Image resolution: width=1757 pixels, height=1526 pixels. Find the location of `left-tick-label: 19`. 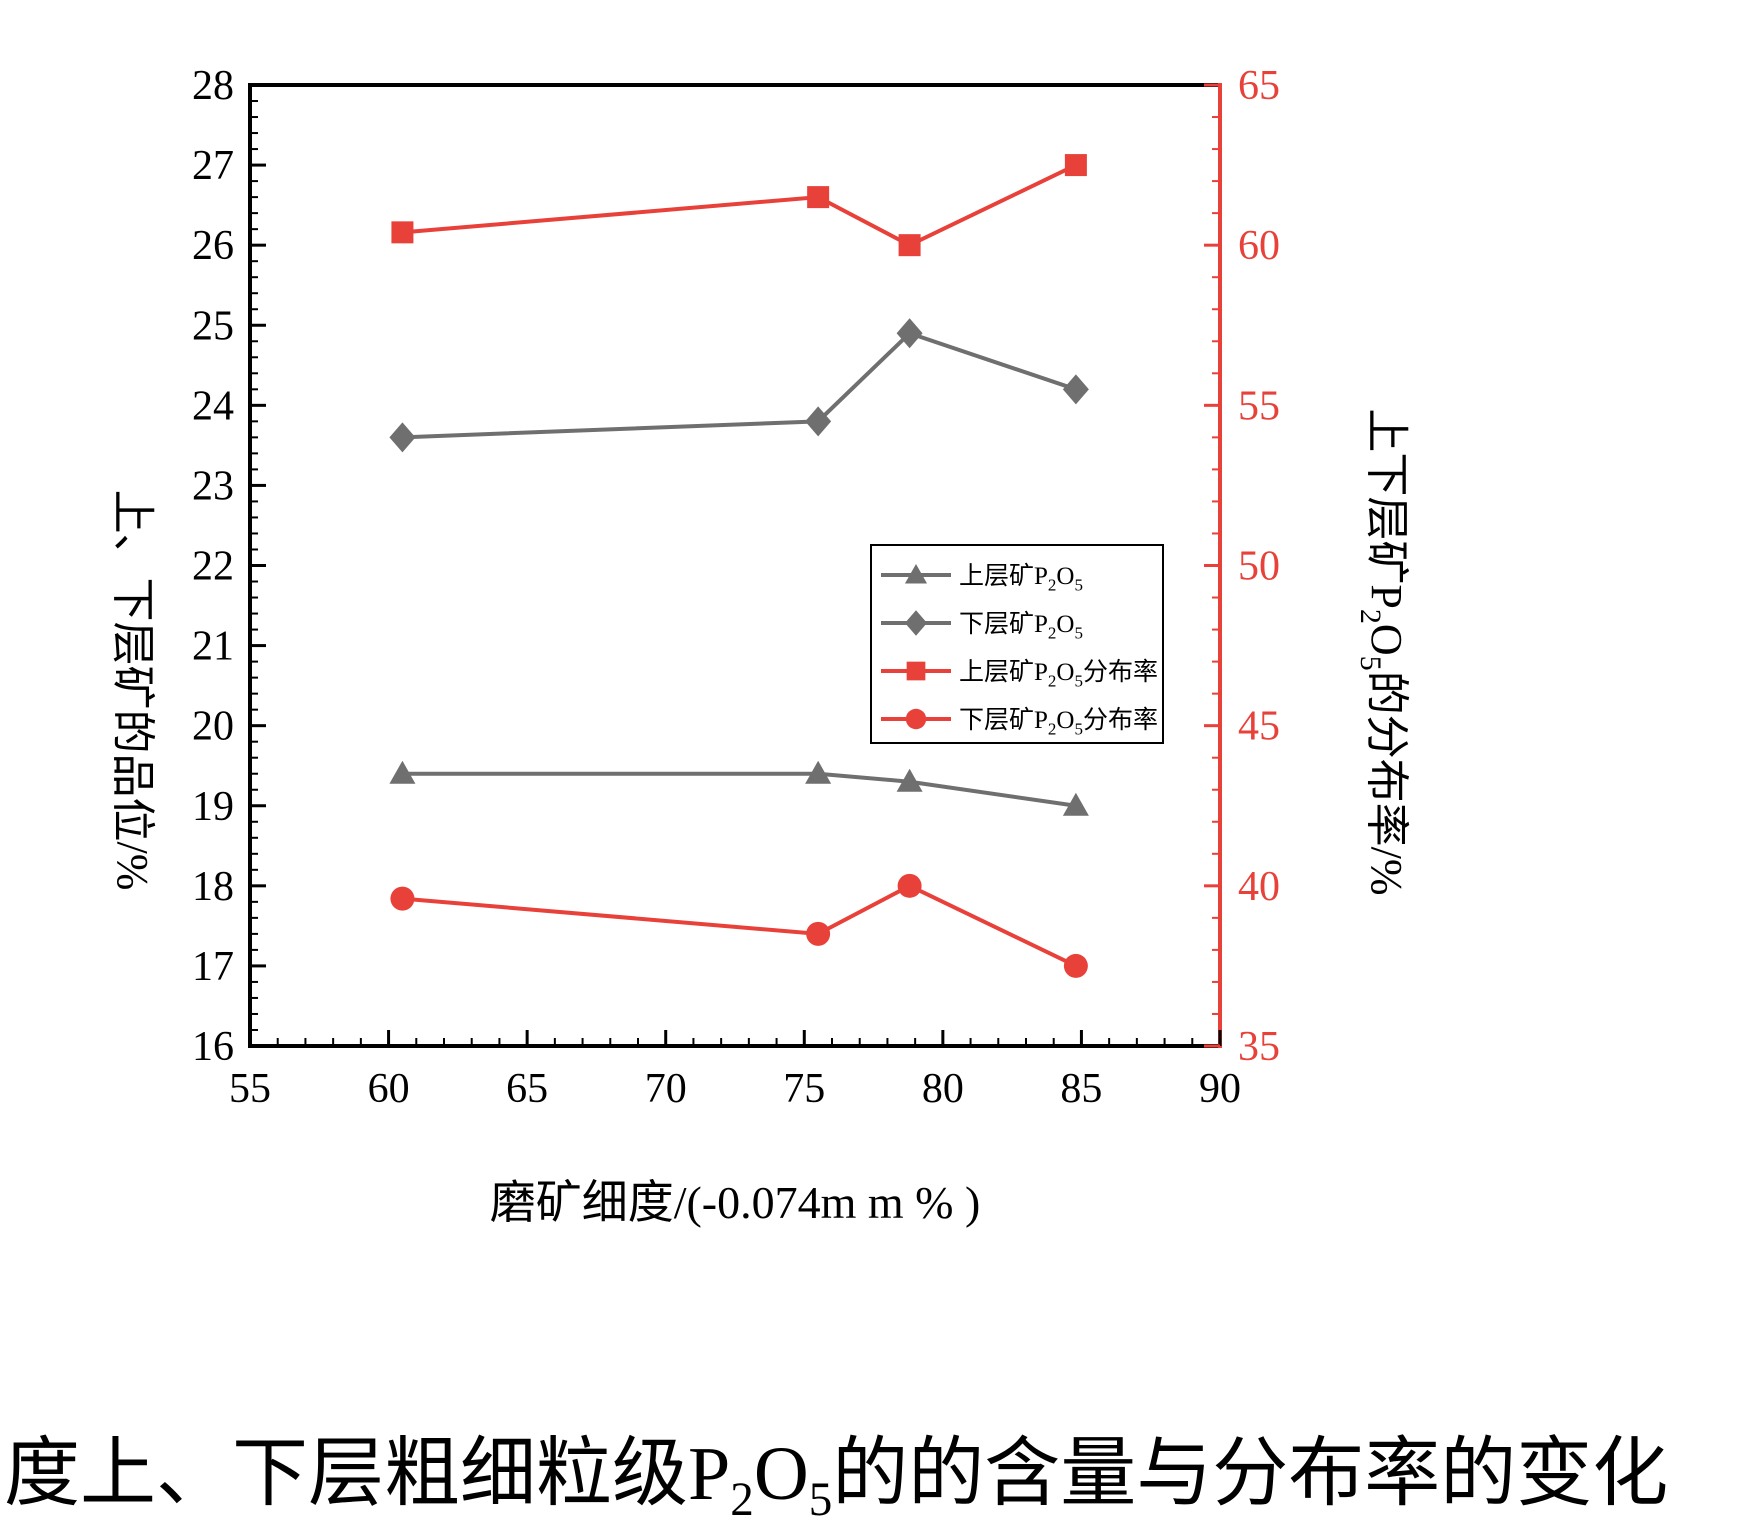

left-tick-label: 19 is located at coordinates (213, 807).